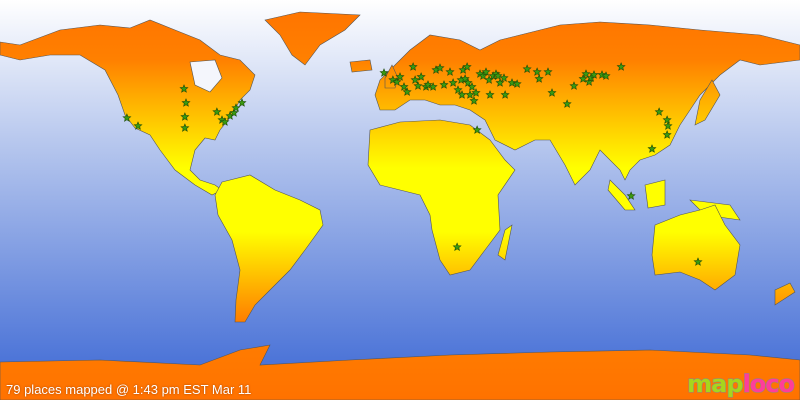  Describe the element at coordinates (206, 76) in the screenshot. I see `hudson-bay` at that location.